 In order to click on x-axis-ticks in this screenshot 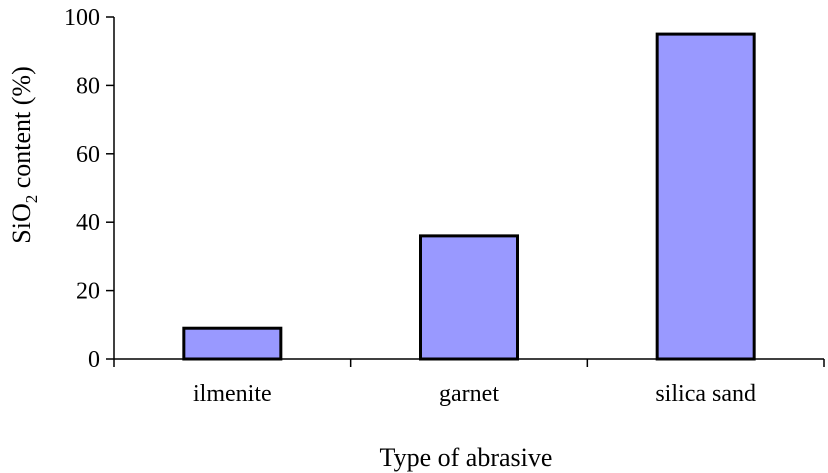, I will do `click(469, 363)`.